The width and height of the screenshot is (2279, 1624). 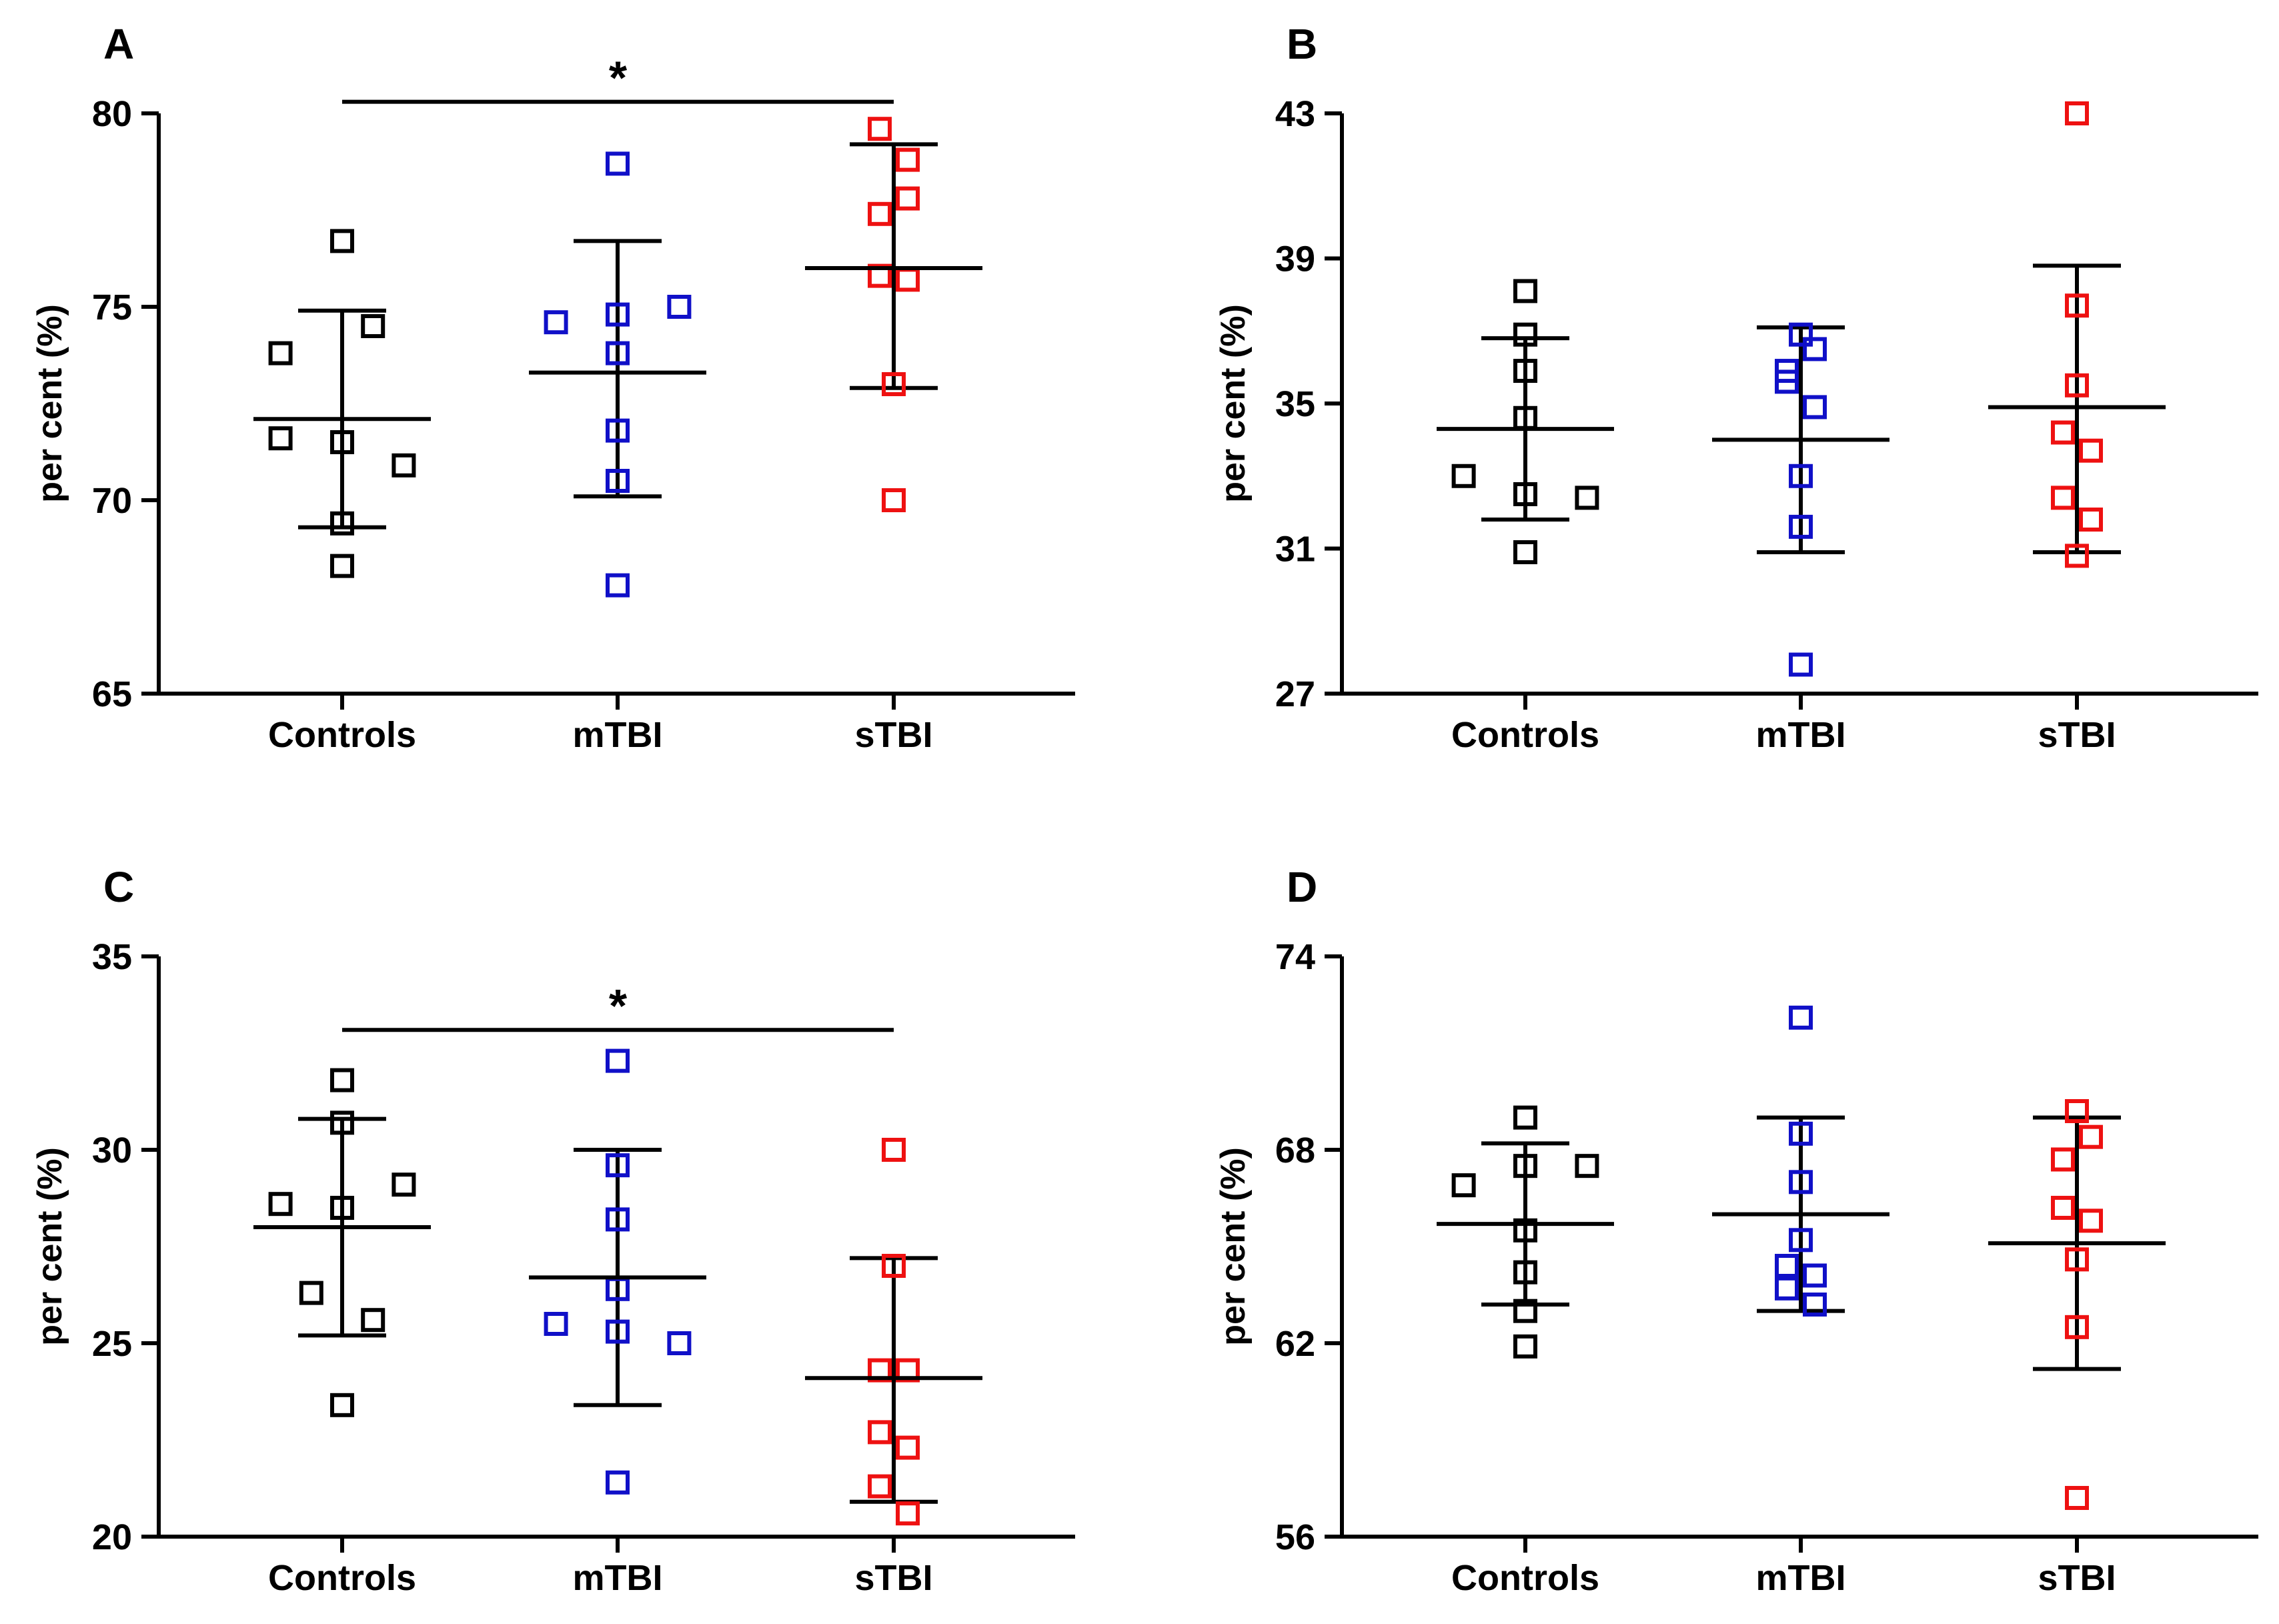 What do you see at coordinates (2077, 1304) in the screenshot?
I see `group-sTBI` at bounding box center [2077, 1304].